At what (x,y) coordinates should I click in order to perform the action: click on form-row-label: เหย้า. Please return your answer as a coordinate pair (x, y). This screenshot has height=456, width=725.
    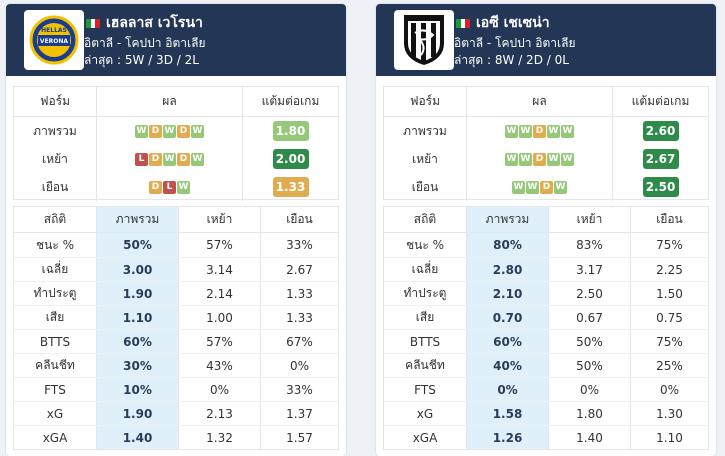
    Looking at the image, I should click on (425, 159).